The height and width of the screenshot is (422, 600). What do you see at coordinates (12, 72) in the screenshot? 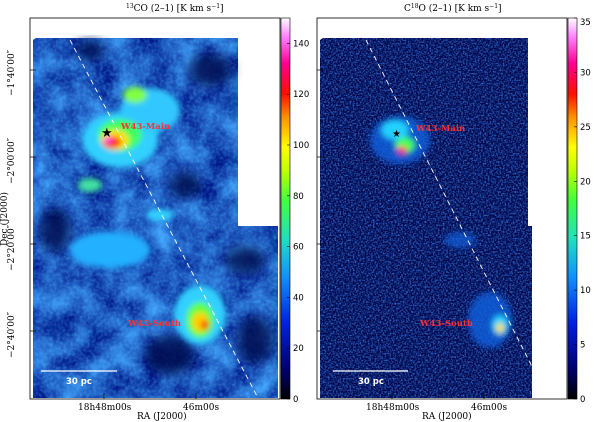
I see `dec-tick-1: −1°40′00″` at bounding box center [12, 72].